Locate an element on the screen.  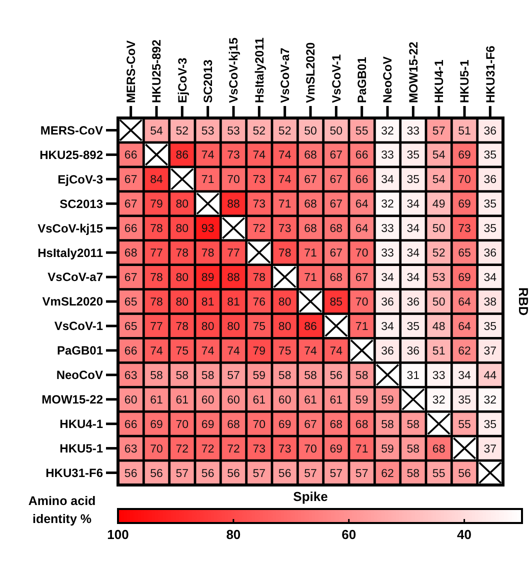
data-label: 88 is located at coordinates (233, 204).